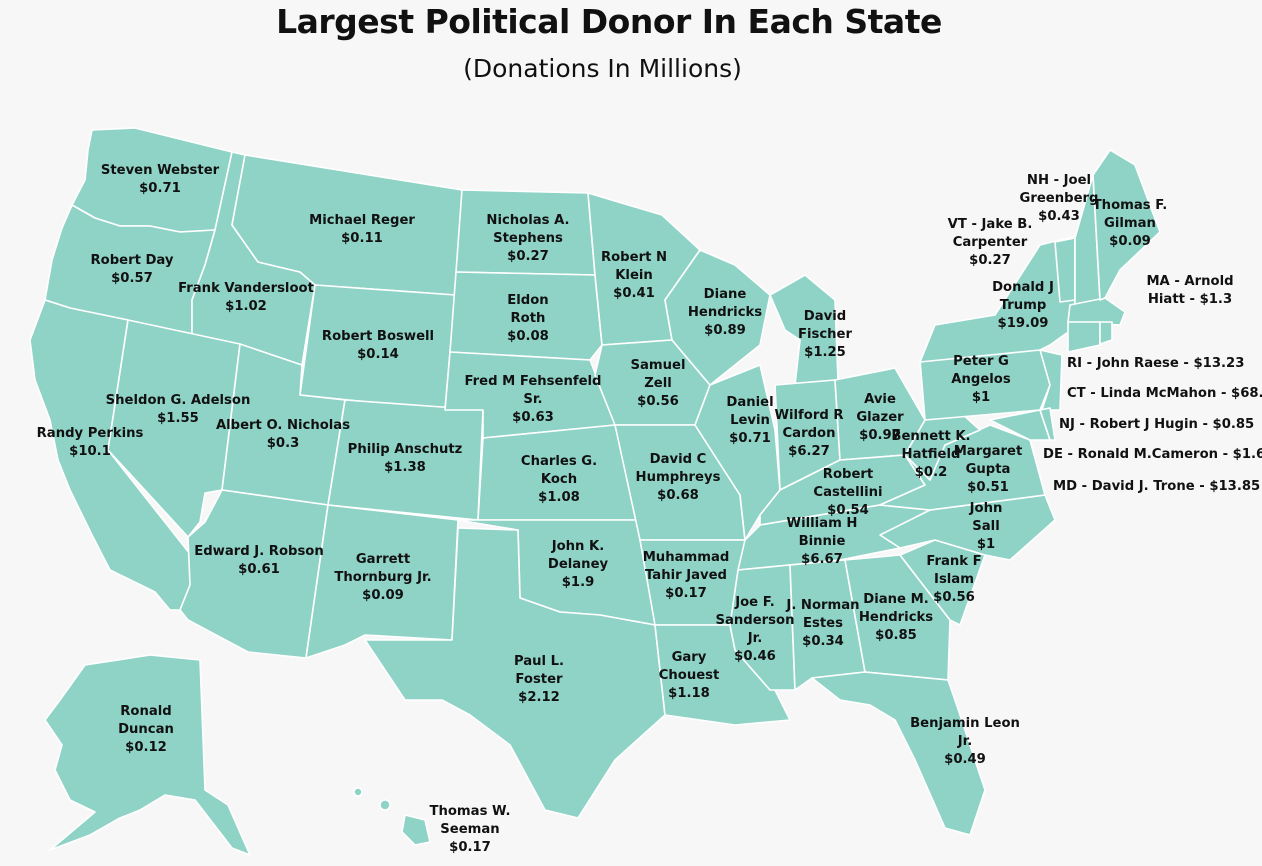 Image resolution: width=1262 pixels, height=866 pixels. I want to click on label-ID: Frank Vandersloot $1.02, so click(246, 297).